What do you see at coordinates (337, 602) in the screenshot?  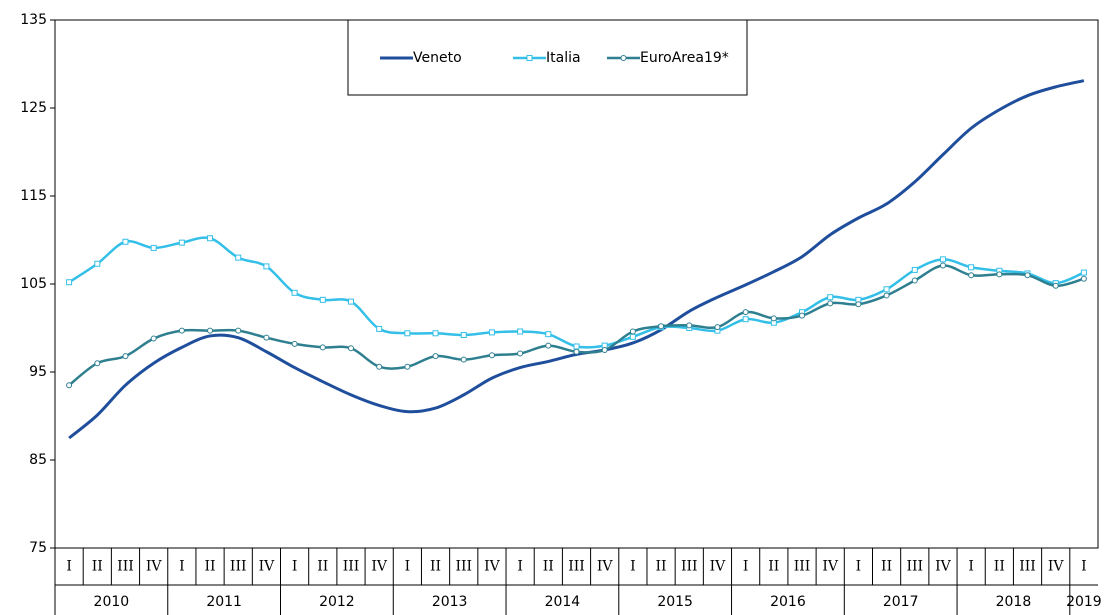 I see `year-label: 2012` at bounding box center [337, 602].